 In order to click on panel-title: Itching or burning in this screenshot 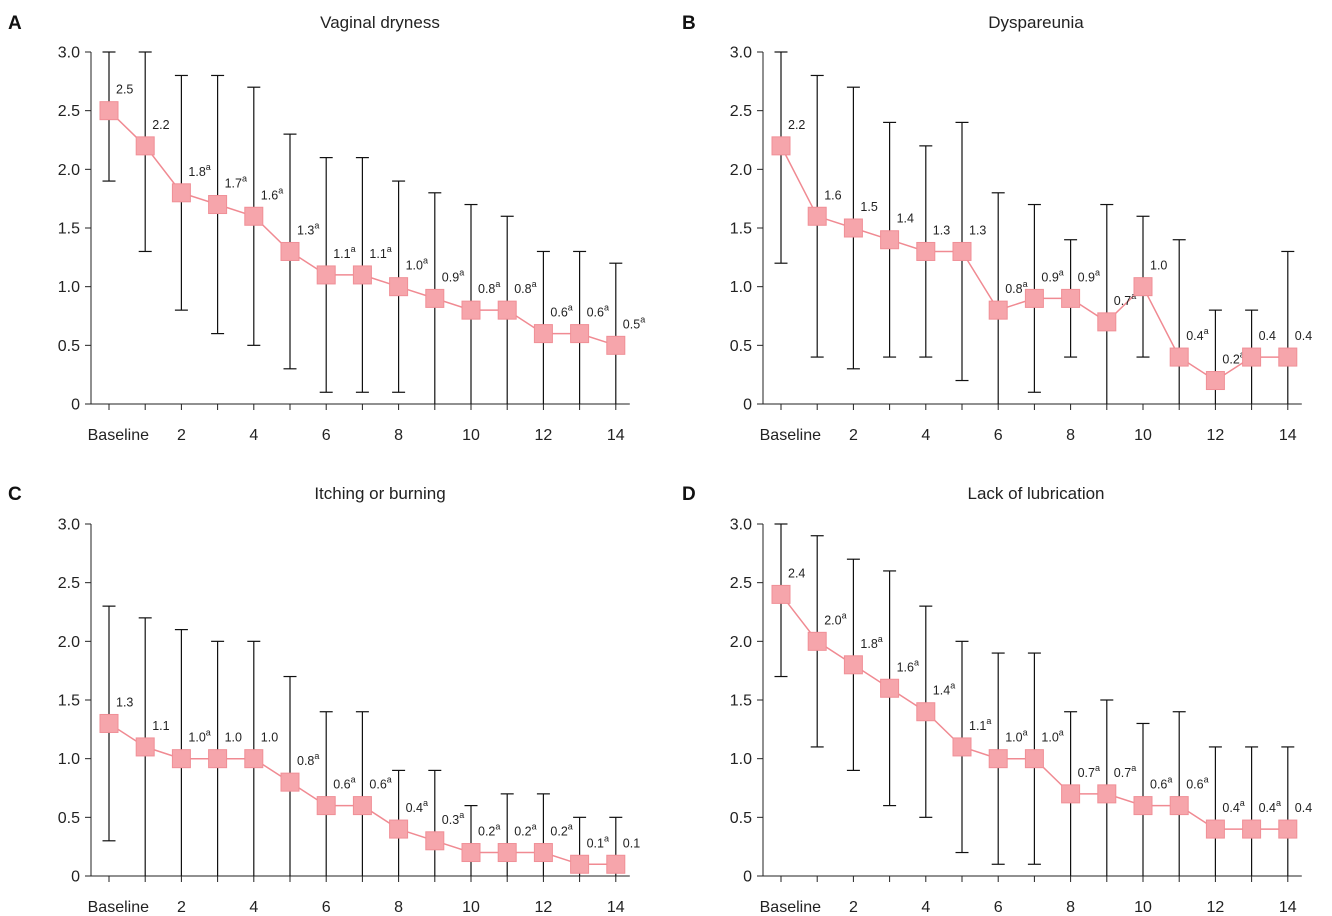, I will do `click(379, 493)`.